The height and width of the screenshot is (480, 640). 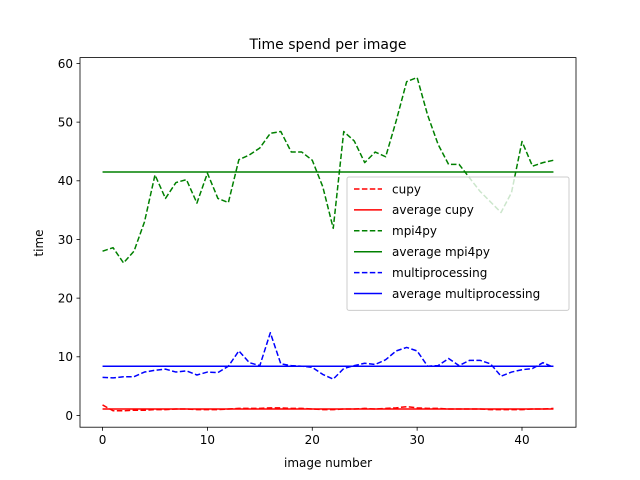 What do you see at coordinates (414, 231) in the screenshot?
I see `legend-label-2: mpi4py` at bounding box center [414, 231].